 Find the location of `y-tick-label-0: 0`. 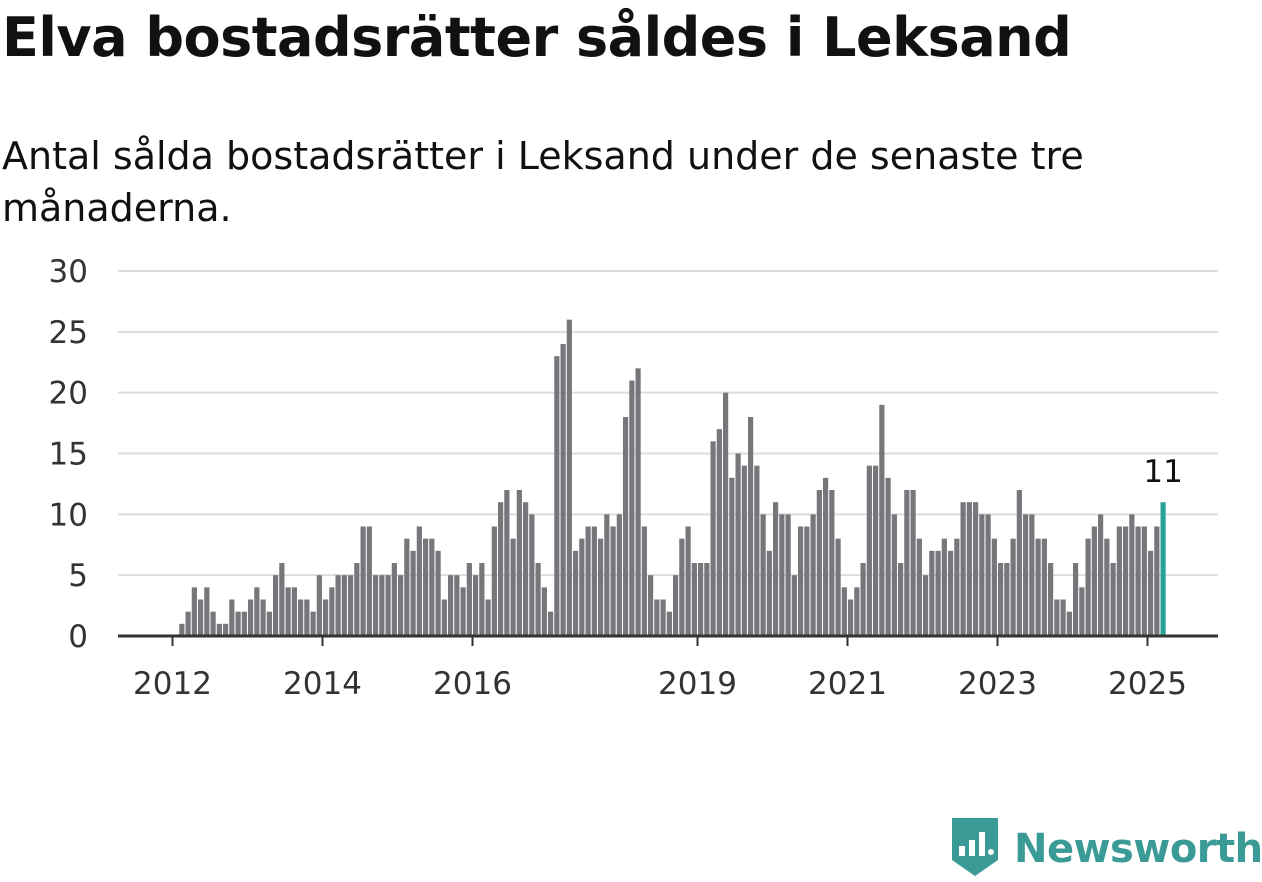

y-tick-label-0: 0 is located at coordinates (78, 637).